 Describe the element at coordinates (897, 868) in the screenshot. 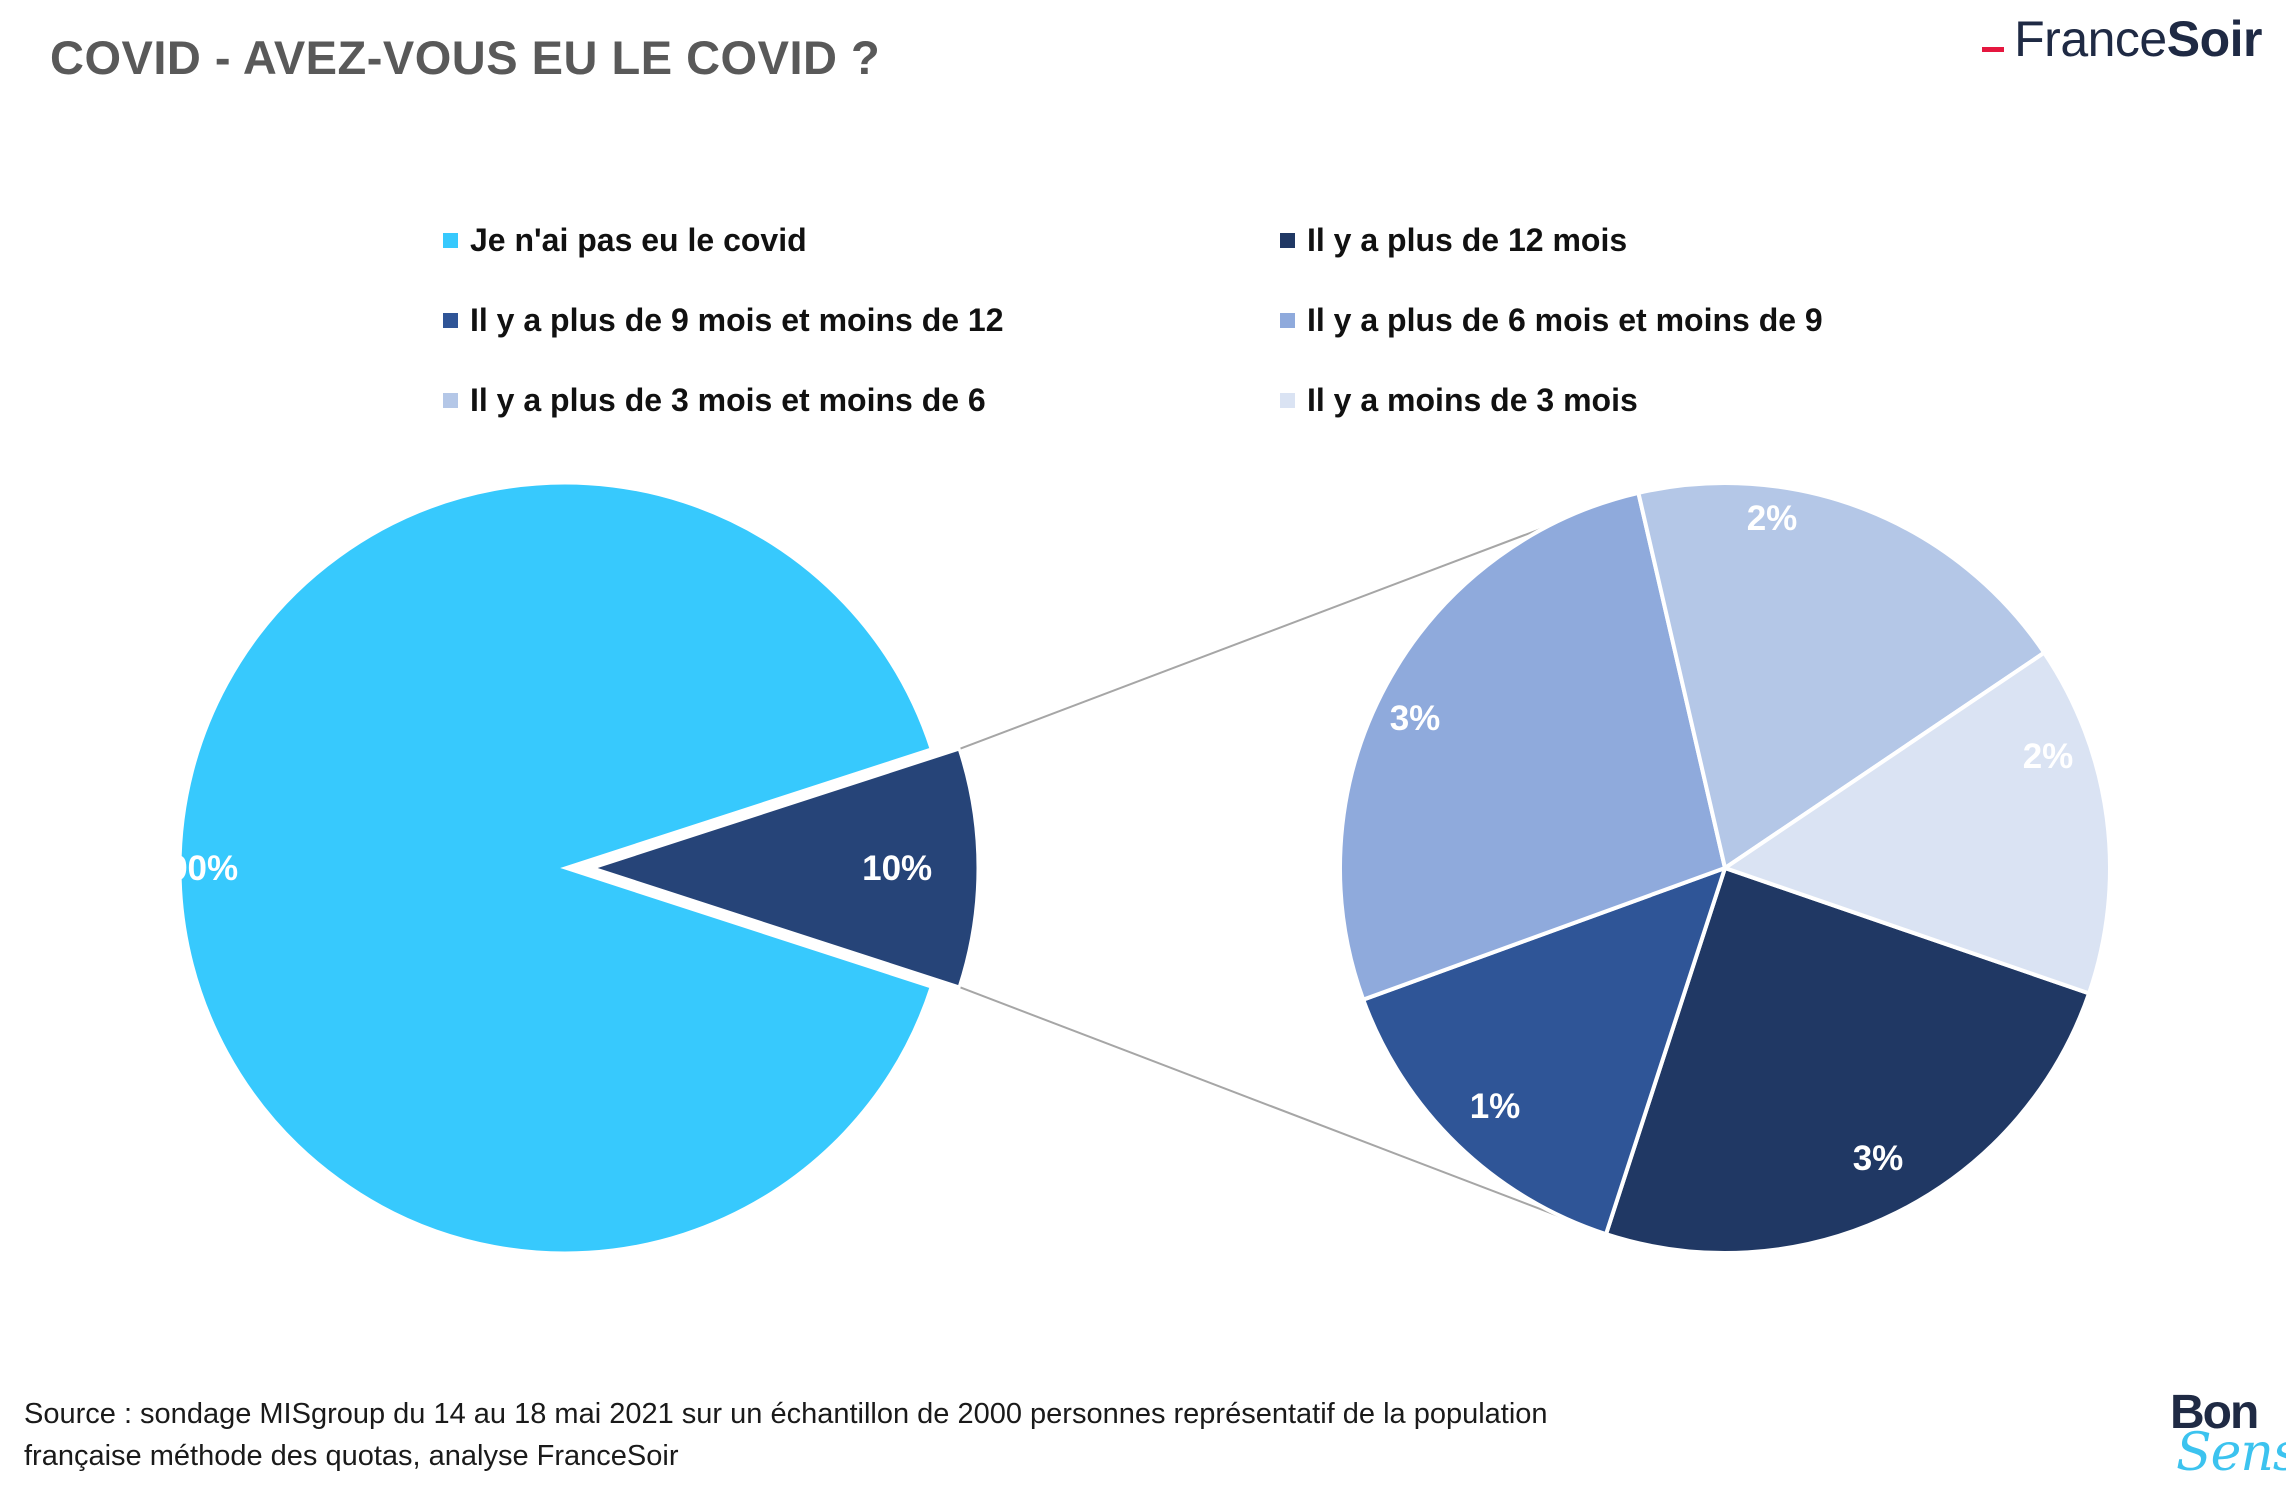

I see `pie1-data-label: 10%` at that location.